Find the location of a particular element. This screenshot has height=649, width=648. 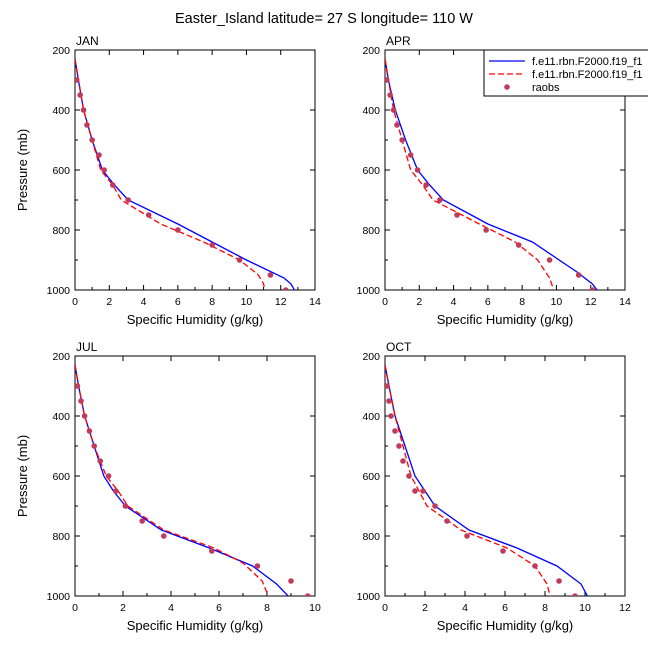

y-tick-label: 800 is located at coordinates (61, 231).